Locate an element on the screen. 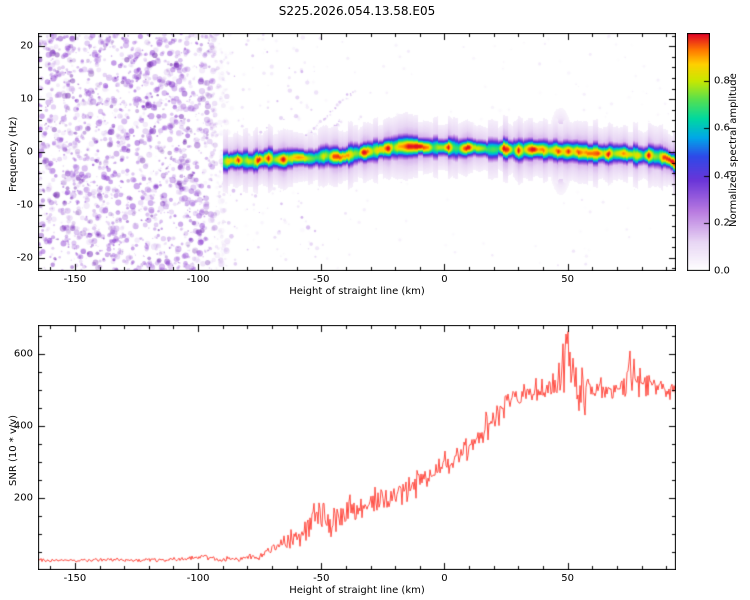  y-tick-label: 200 is located at coordinates (23, 498).